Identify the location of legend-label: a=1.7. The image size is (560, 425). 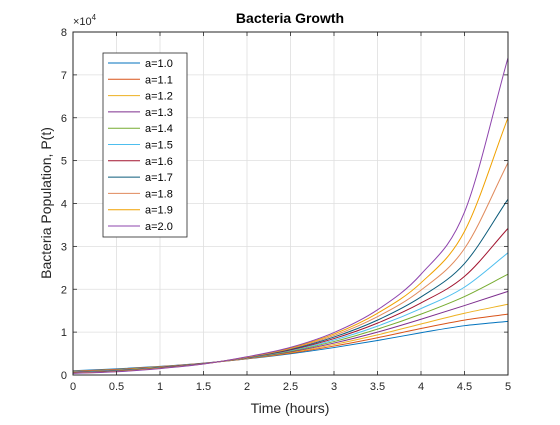
(159, 178).